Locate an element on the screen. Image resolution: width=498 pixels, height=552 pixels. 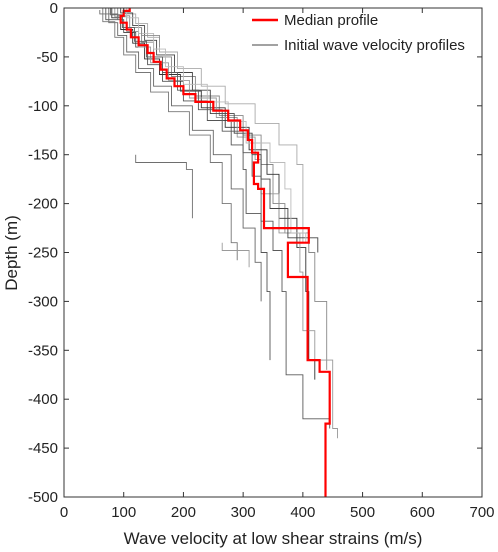
legend-label-initial: Initial wave velocity profiles is located at coordinates (374, 45).